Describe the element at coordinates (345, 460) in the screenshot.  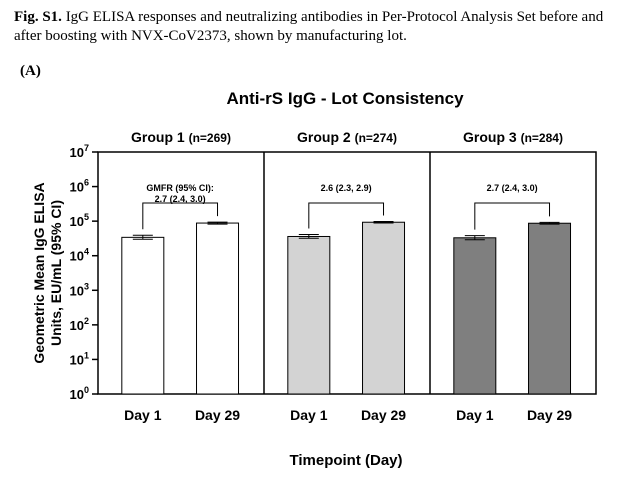
I see `x-axis-label: Timepoint (Day)` at that location.